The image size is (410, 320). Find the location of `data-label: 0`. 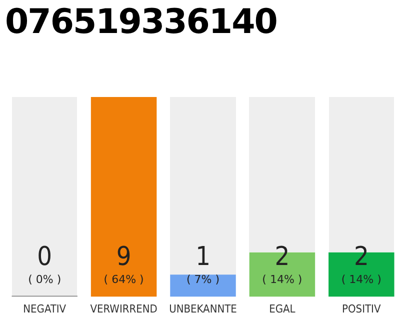

data-label: 0 is located at coordinates (44, 257).